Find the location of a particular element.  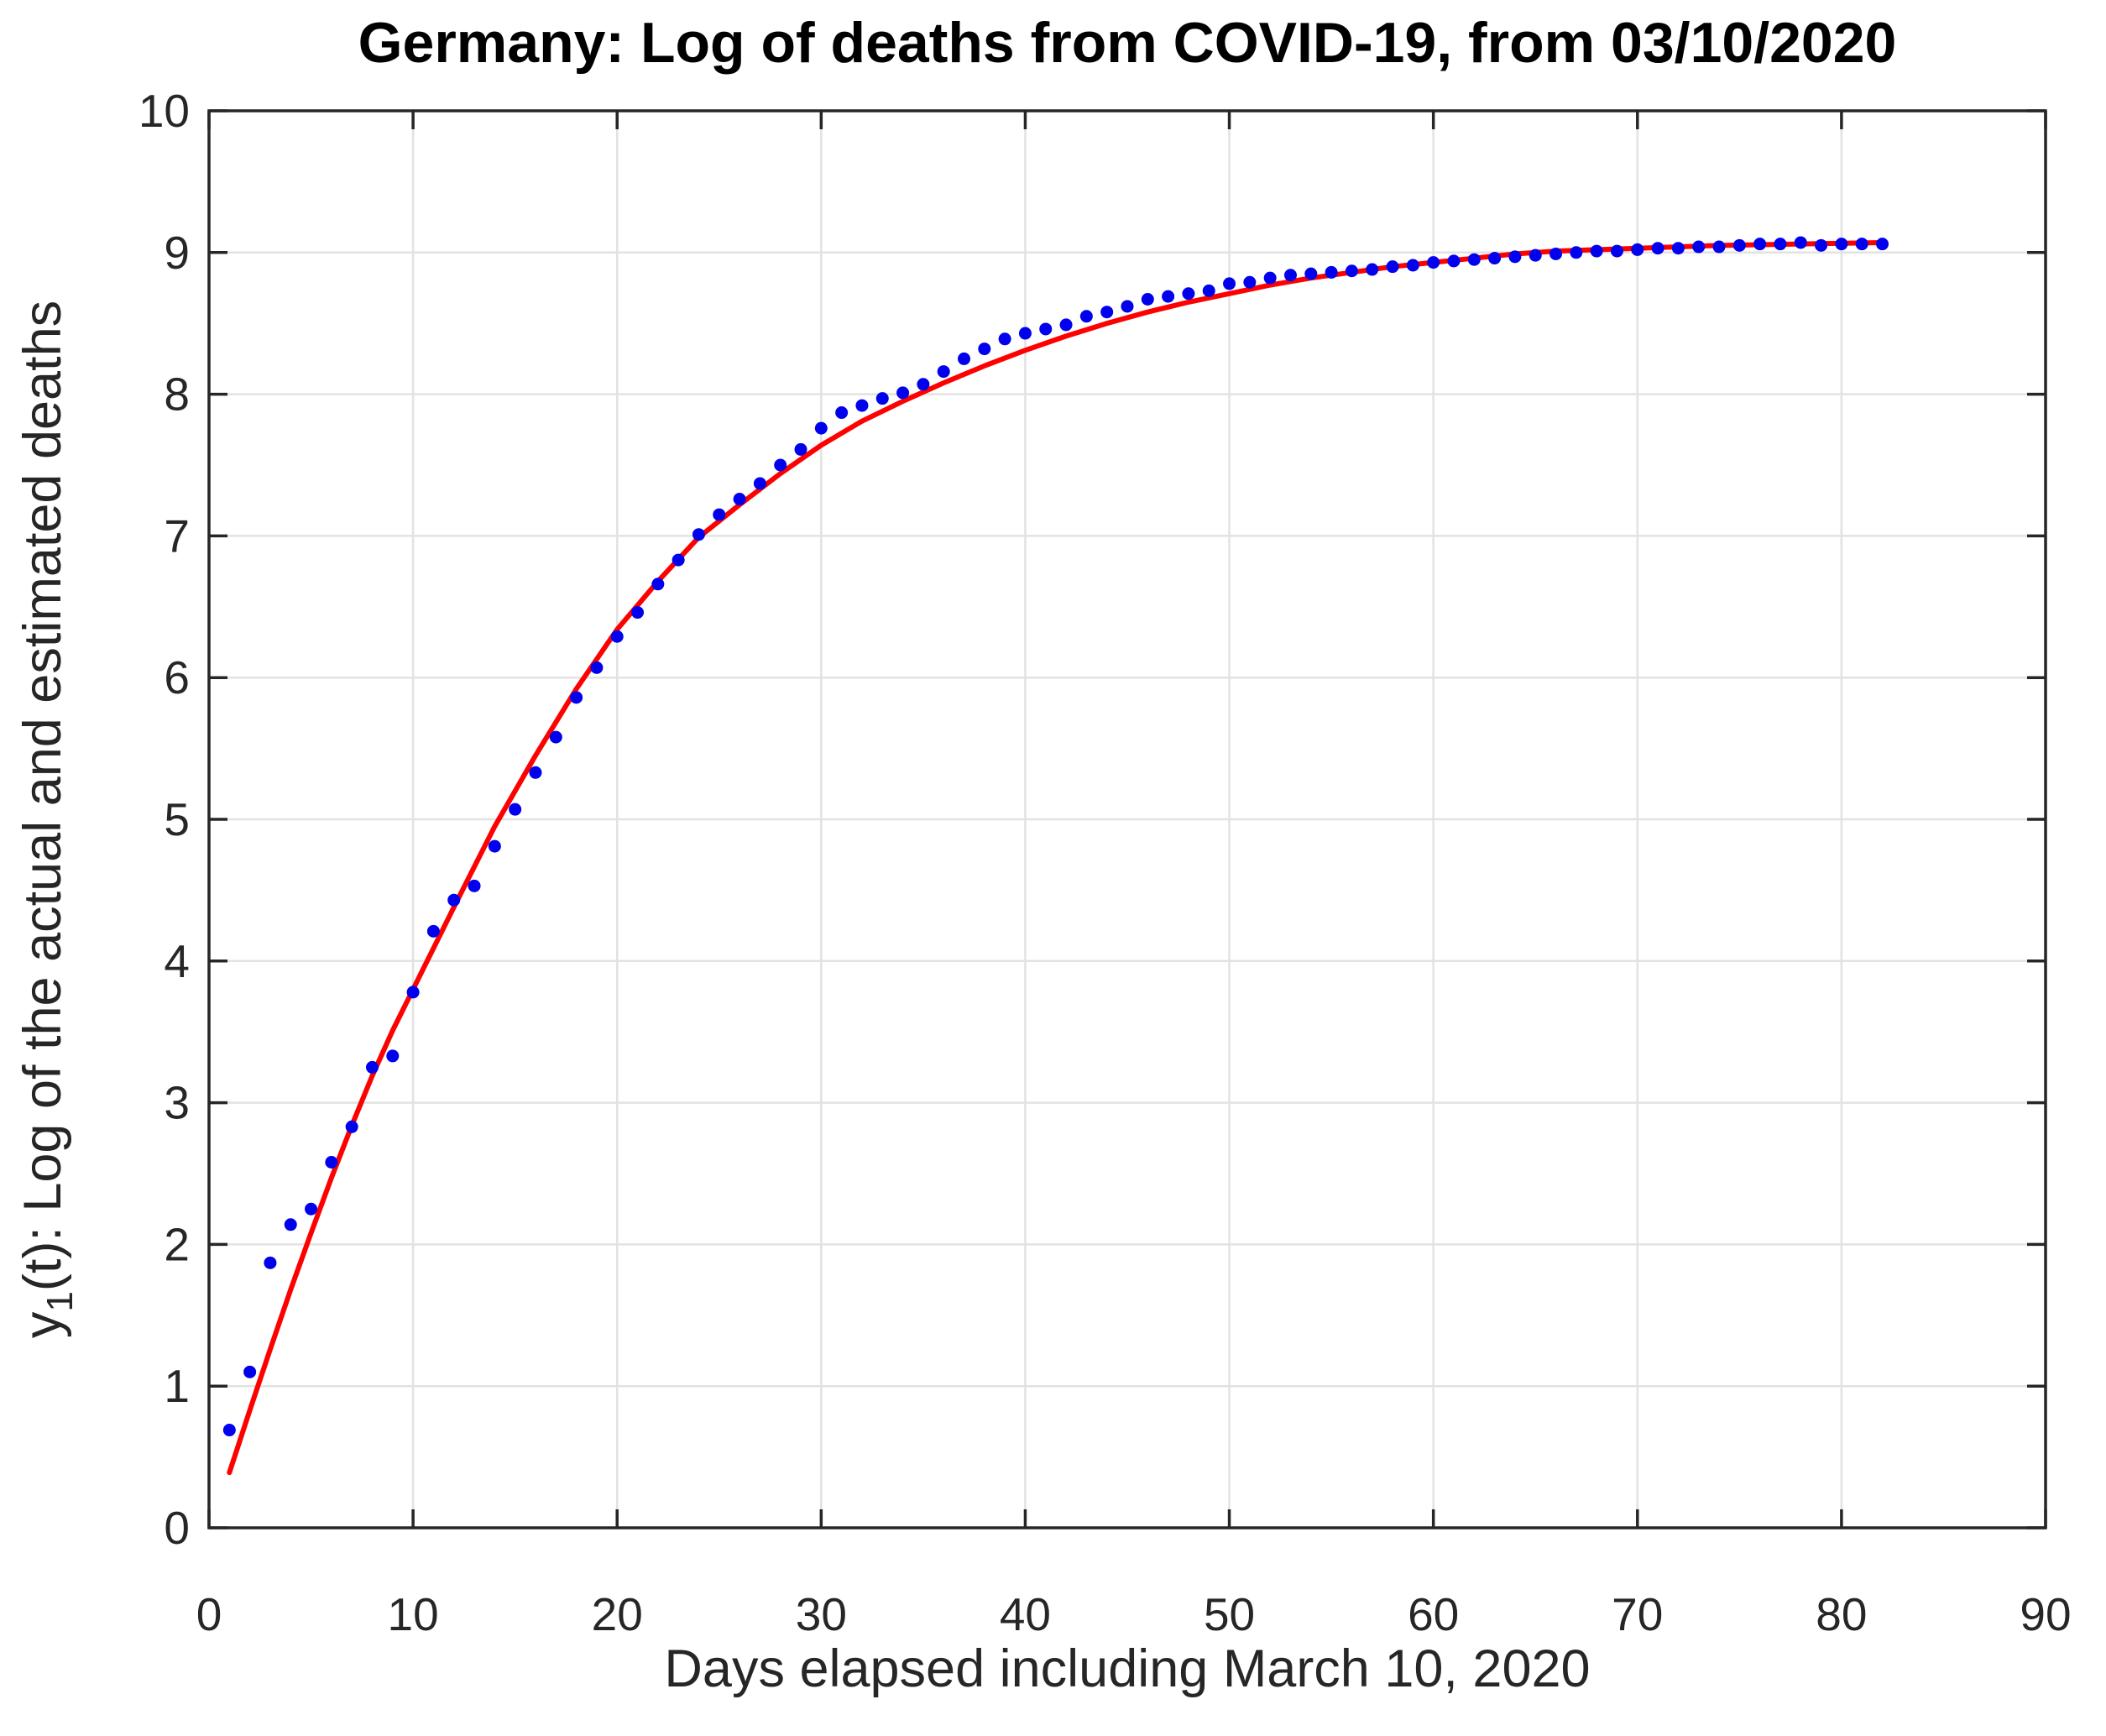

x-tick-label: 80 is located at coordinates (1841, 1614).